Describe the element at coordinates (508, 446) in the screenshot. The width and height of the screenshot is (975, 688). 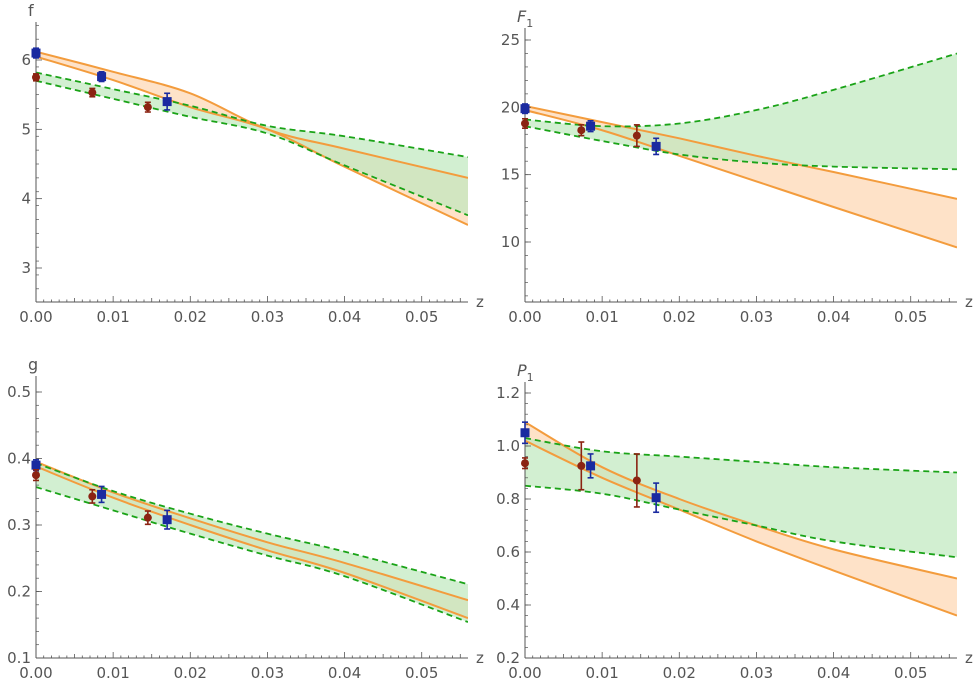
I see `y-tick-label: 1.0` at that location.